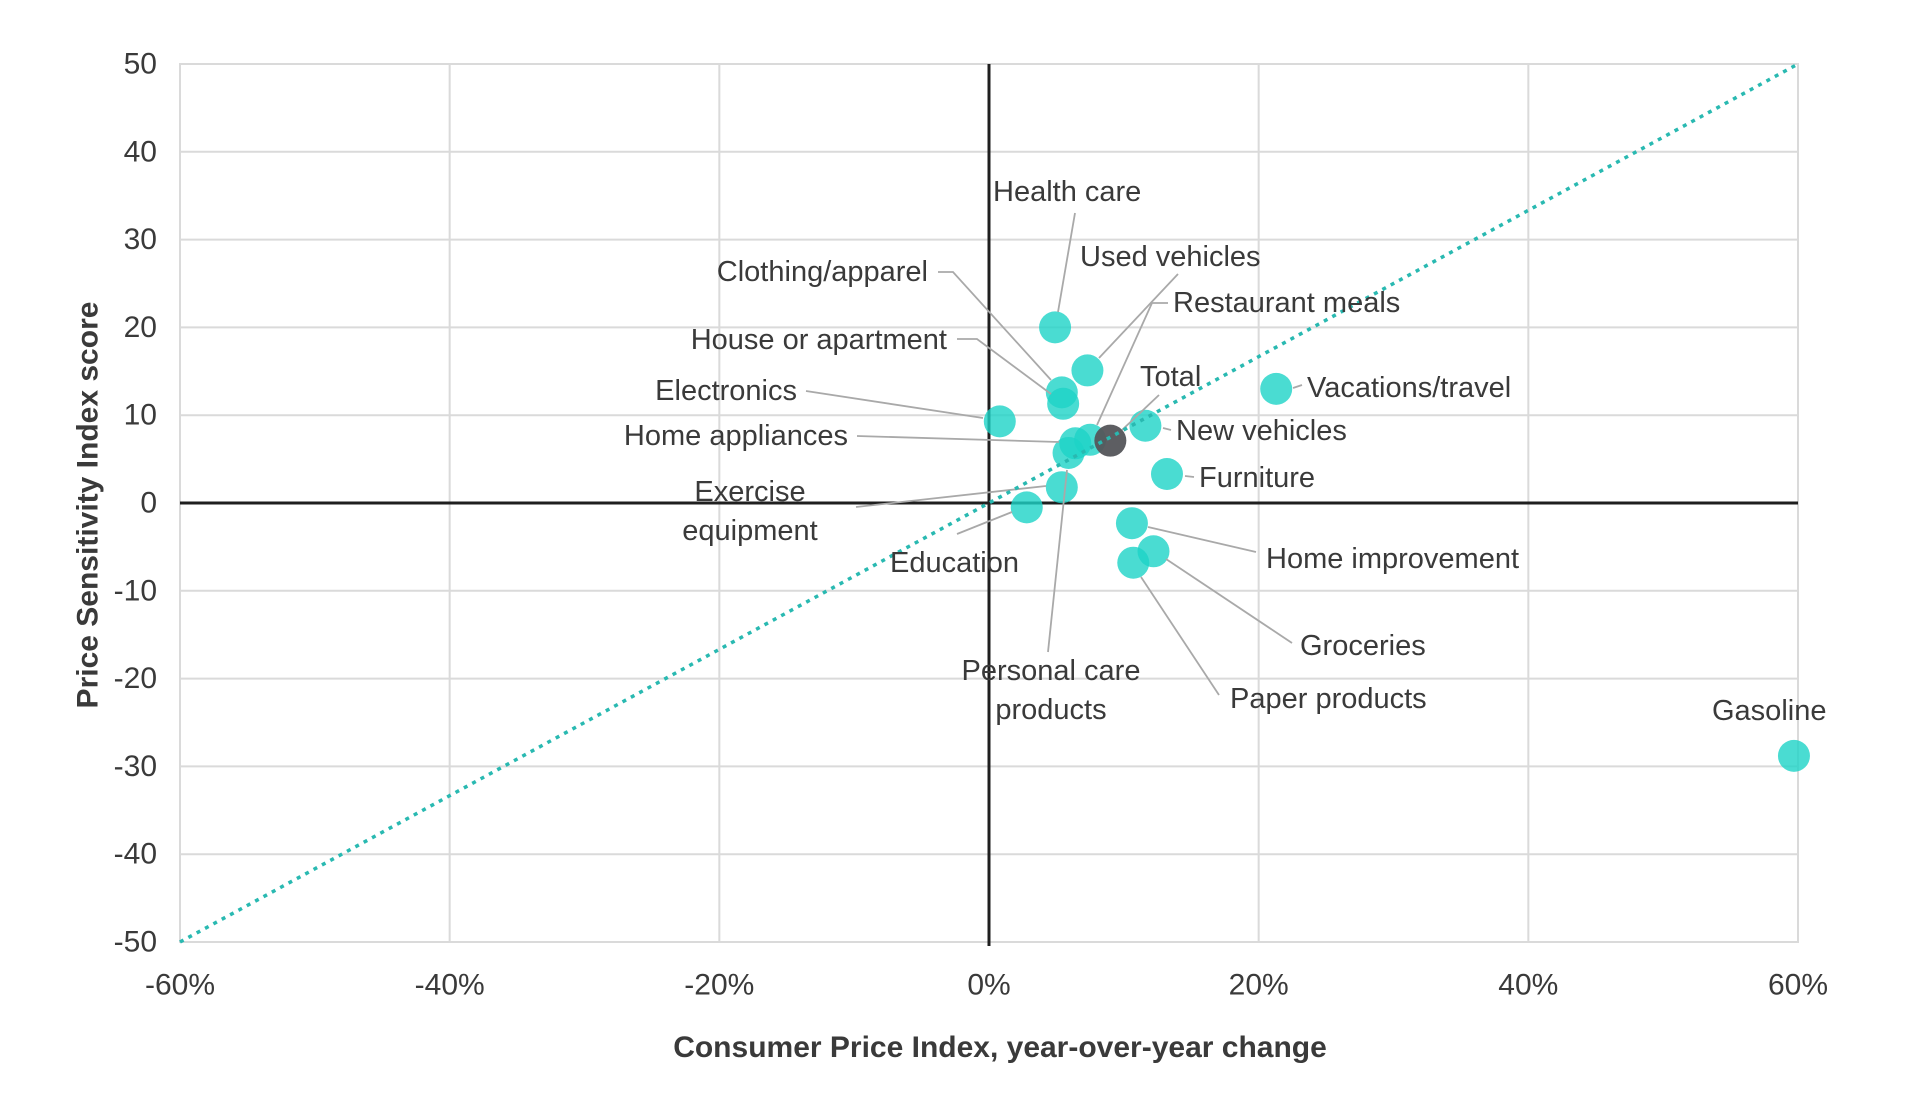  Describe the element at coordinates (1087, 370) in the screenshot. I see `data-point-used-vehicles` at that location.